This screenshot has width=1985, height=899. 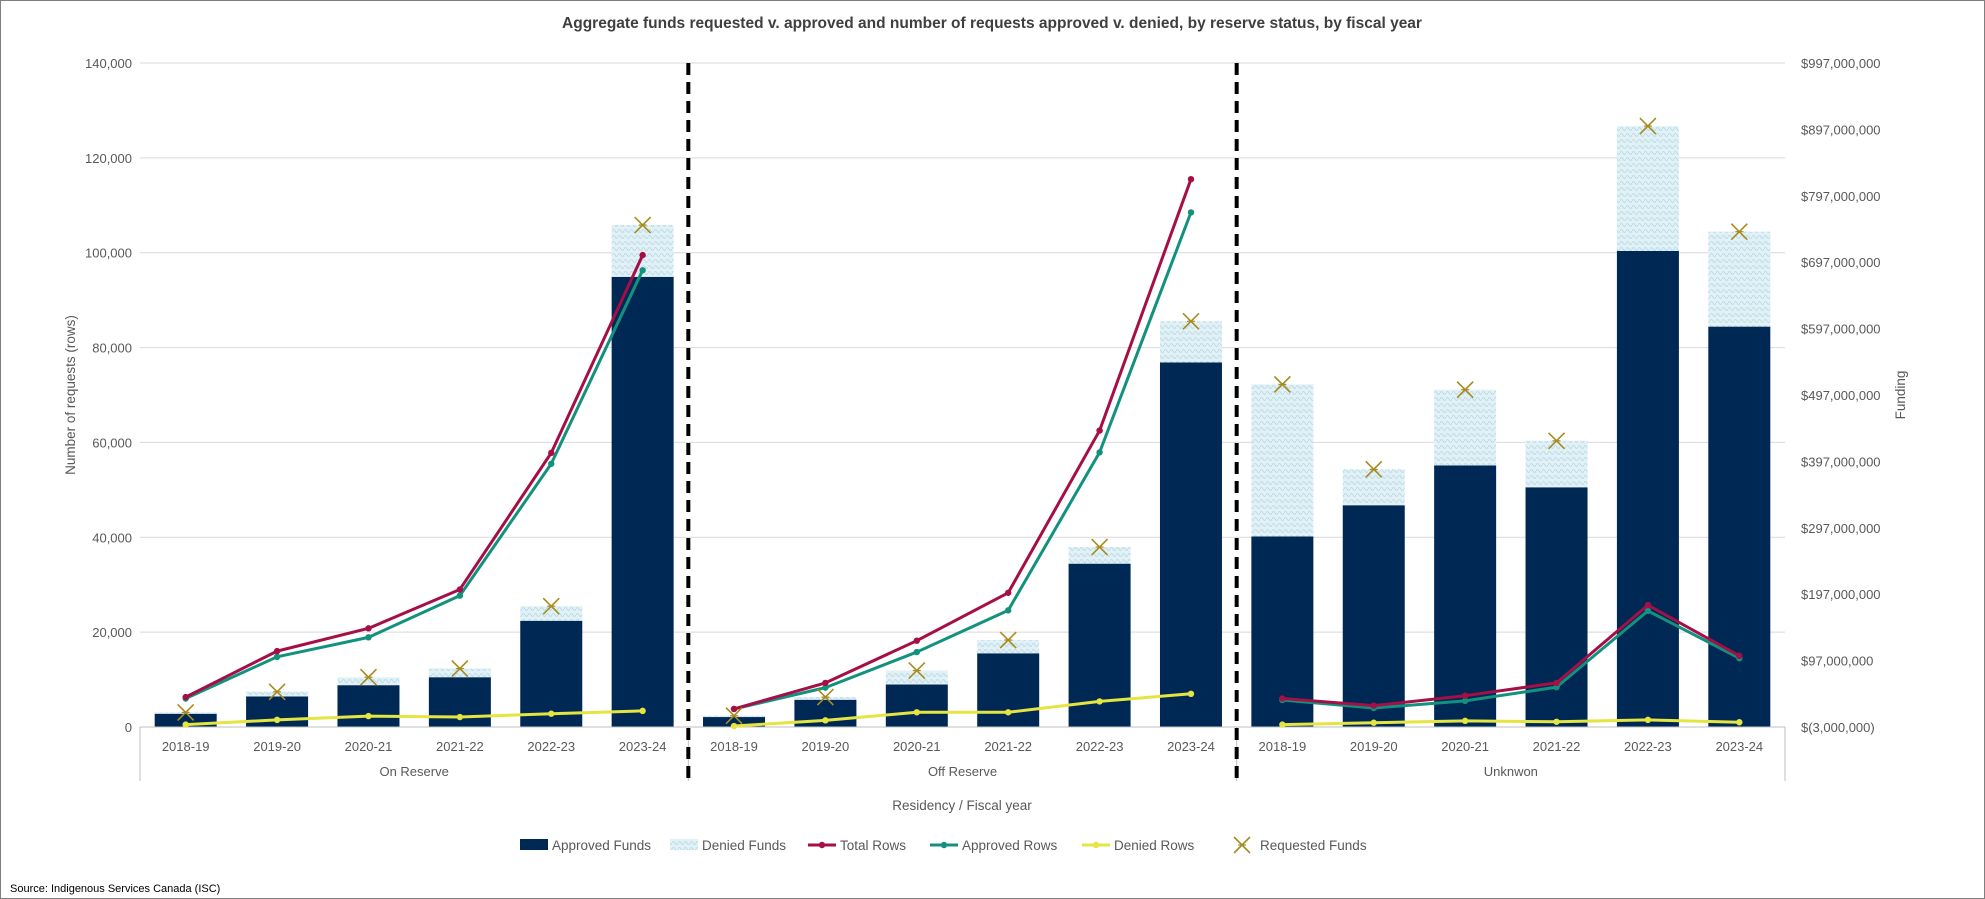 What do you see at coordinates (413, 771) in the screenshot?
I see `group-label: On Reserve` at bounding box center [413, 771].